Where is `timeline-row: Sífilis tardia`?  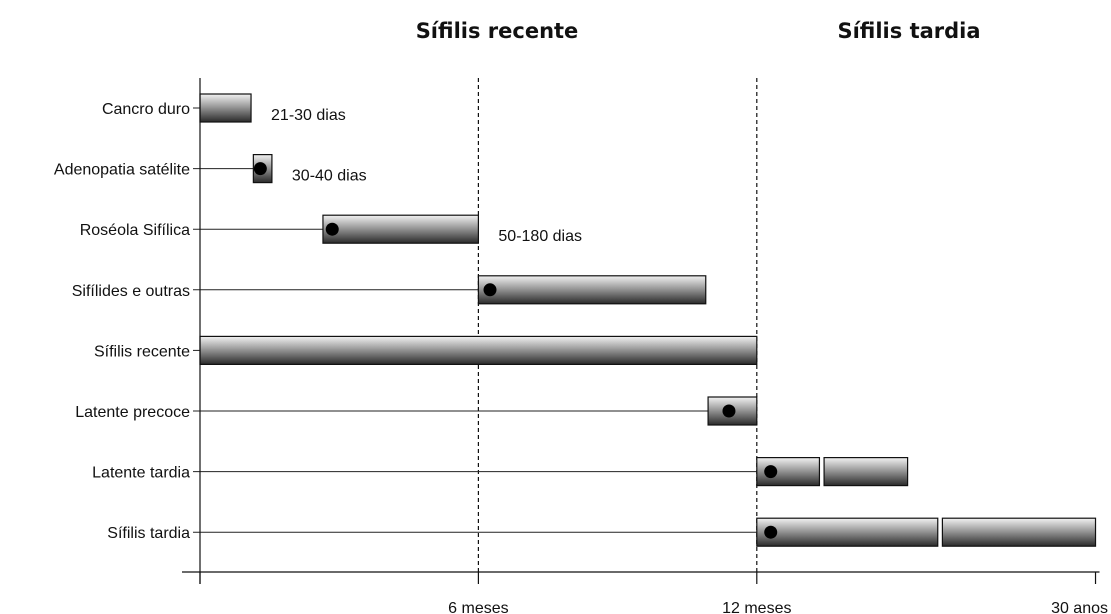 timeline-row: Sífilis tardia is located at coordinates (602, 532).